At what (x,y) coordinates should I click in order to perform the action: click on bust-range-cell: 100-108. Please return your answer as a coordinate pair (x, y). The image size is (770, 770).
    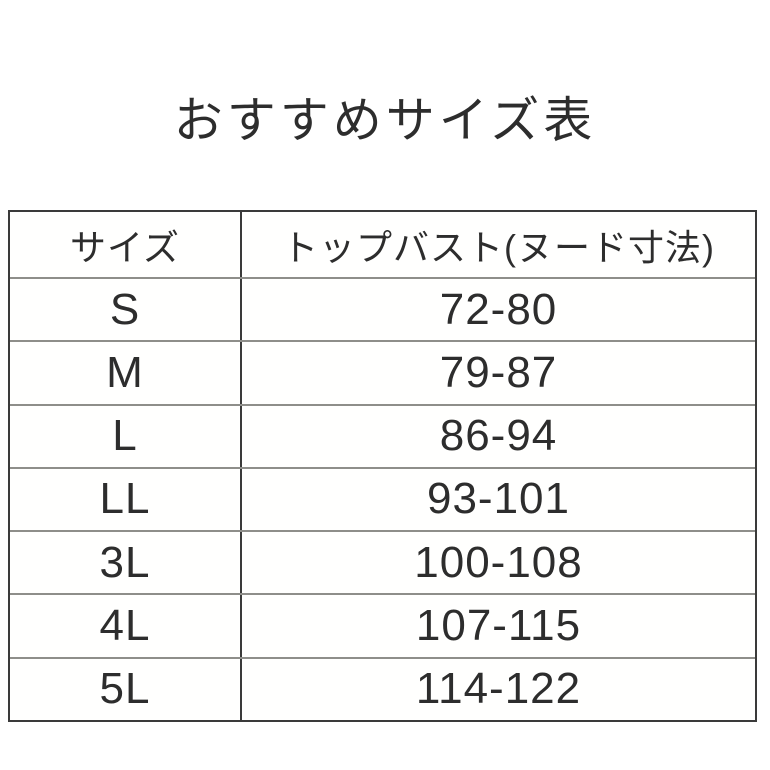
    Looking at the image, I should click on (497, 563).